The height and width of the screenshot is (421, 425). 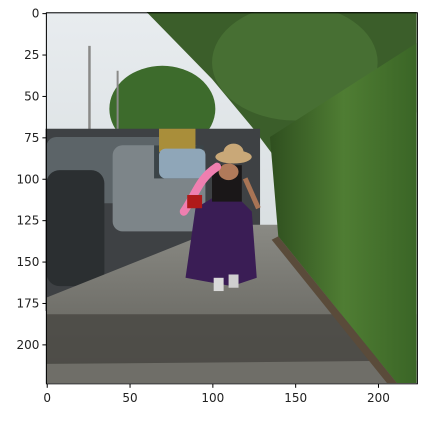 What do you see at coordinates (212, 398) in the screenshot?
I see `x-tick-label: 100` at bounding box center [212, 398].